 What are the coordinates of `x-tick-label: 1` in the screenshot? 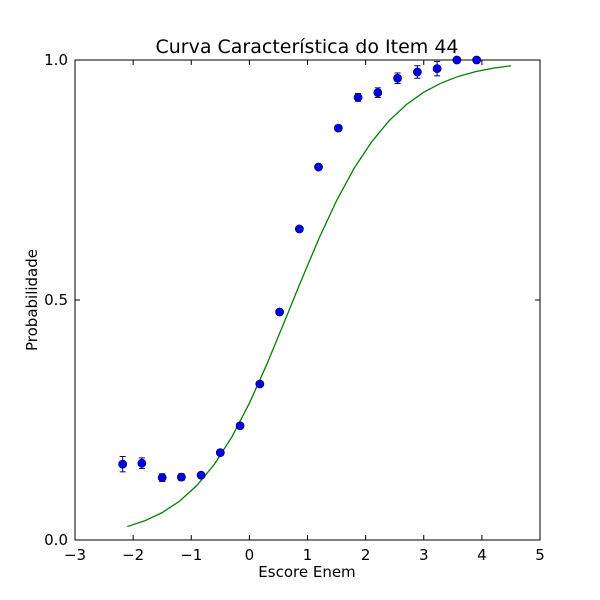 It's located at (308, 555).